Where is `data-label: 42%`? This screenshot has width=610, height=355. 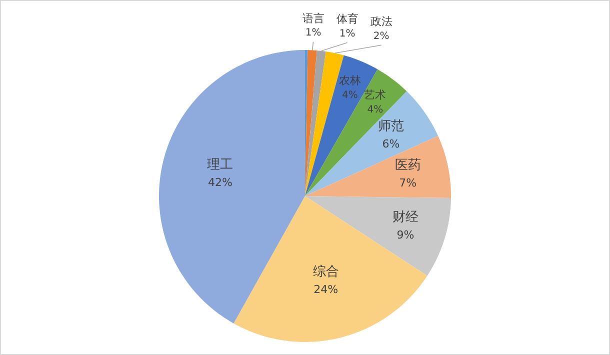 data-label: 42% is located at coordinates (220, 182).